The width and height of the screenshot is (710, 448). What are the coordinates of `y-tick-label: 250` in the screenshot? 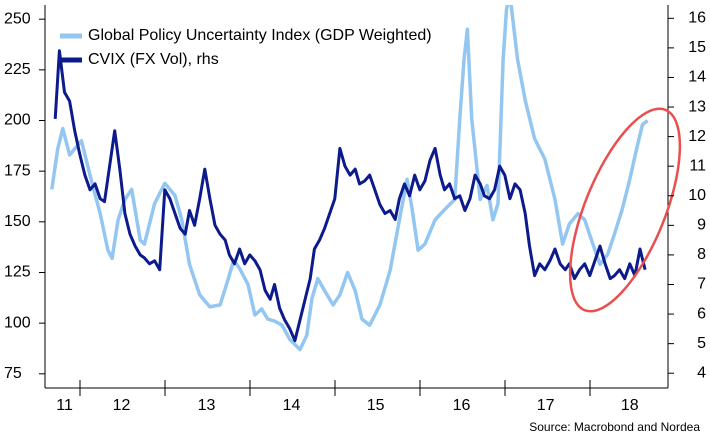 It's located at (17, 18).